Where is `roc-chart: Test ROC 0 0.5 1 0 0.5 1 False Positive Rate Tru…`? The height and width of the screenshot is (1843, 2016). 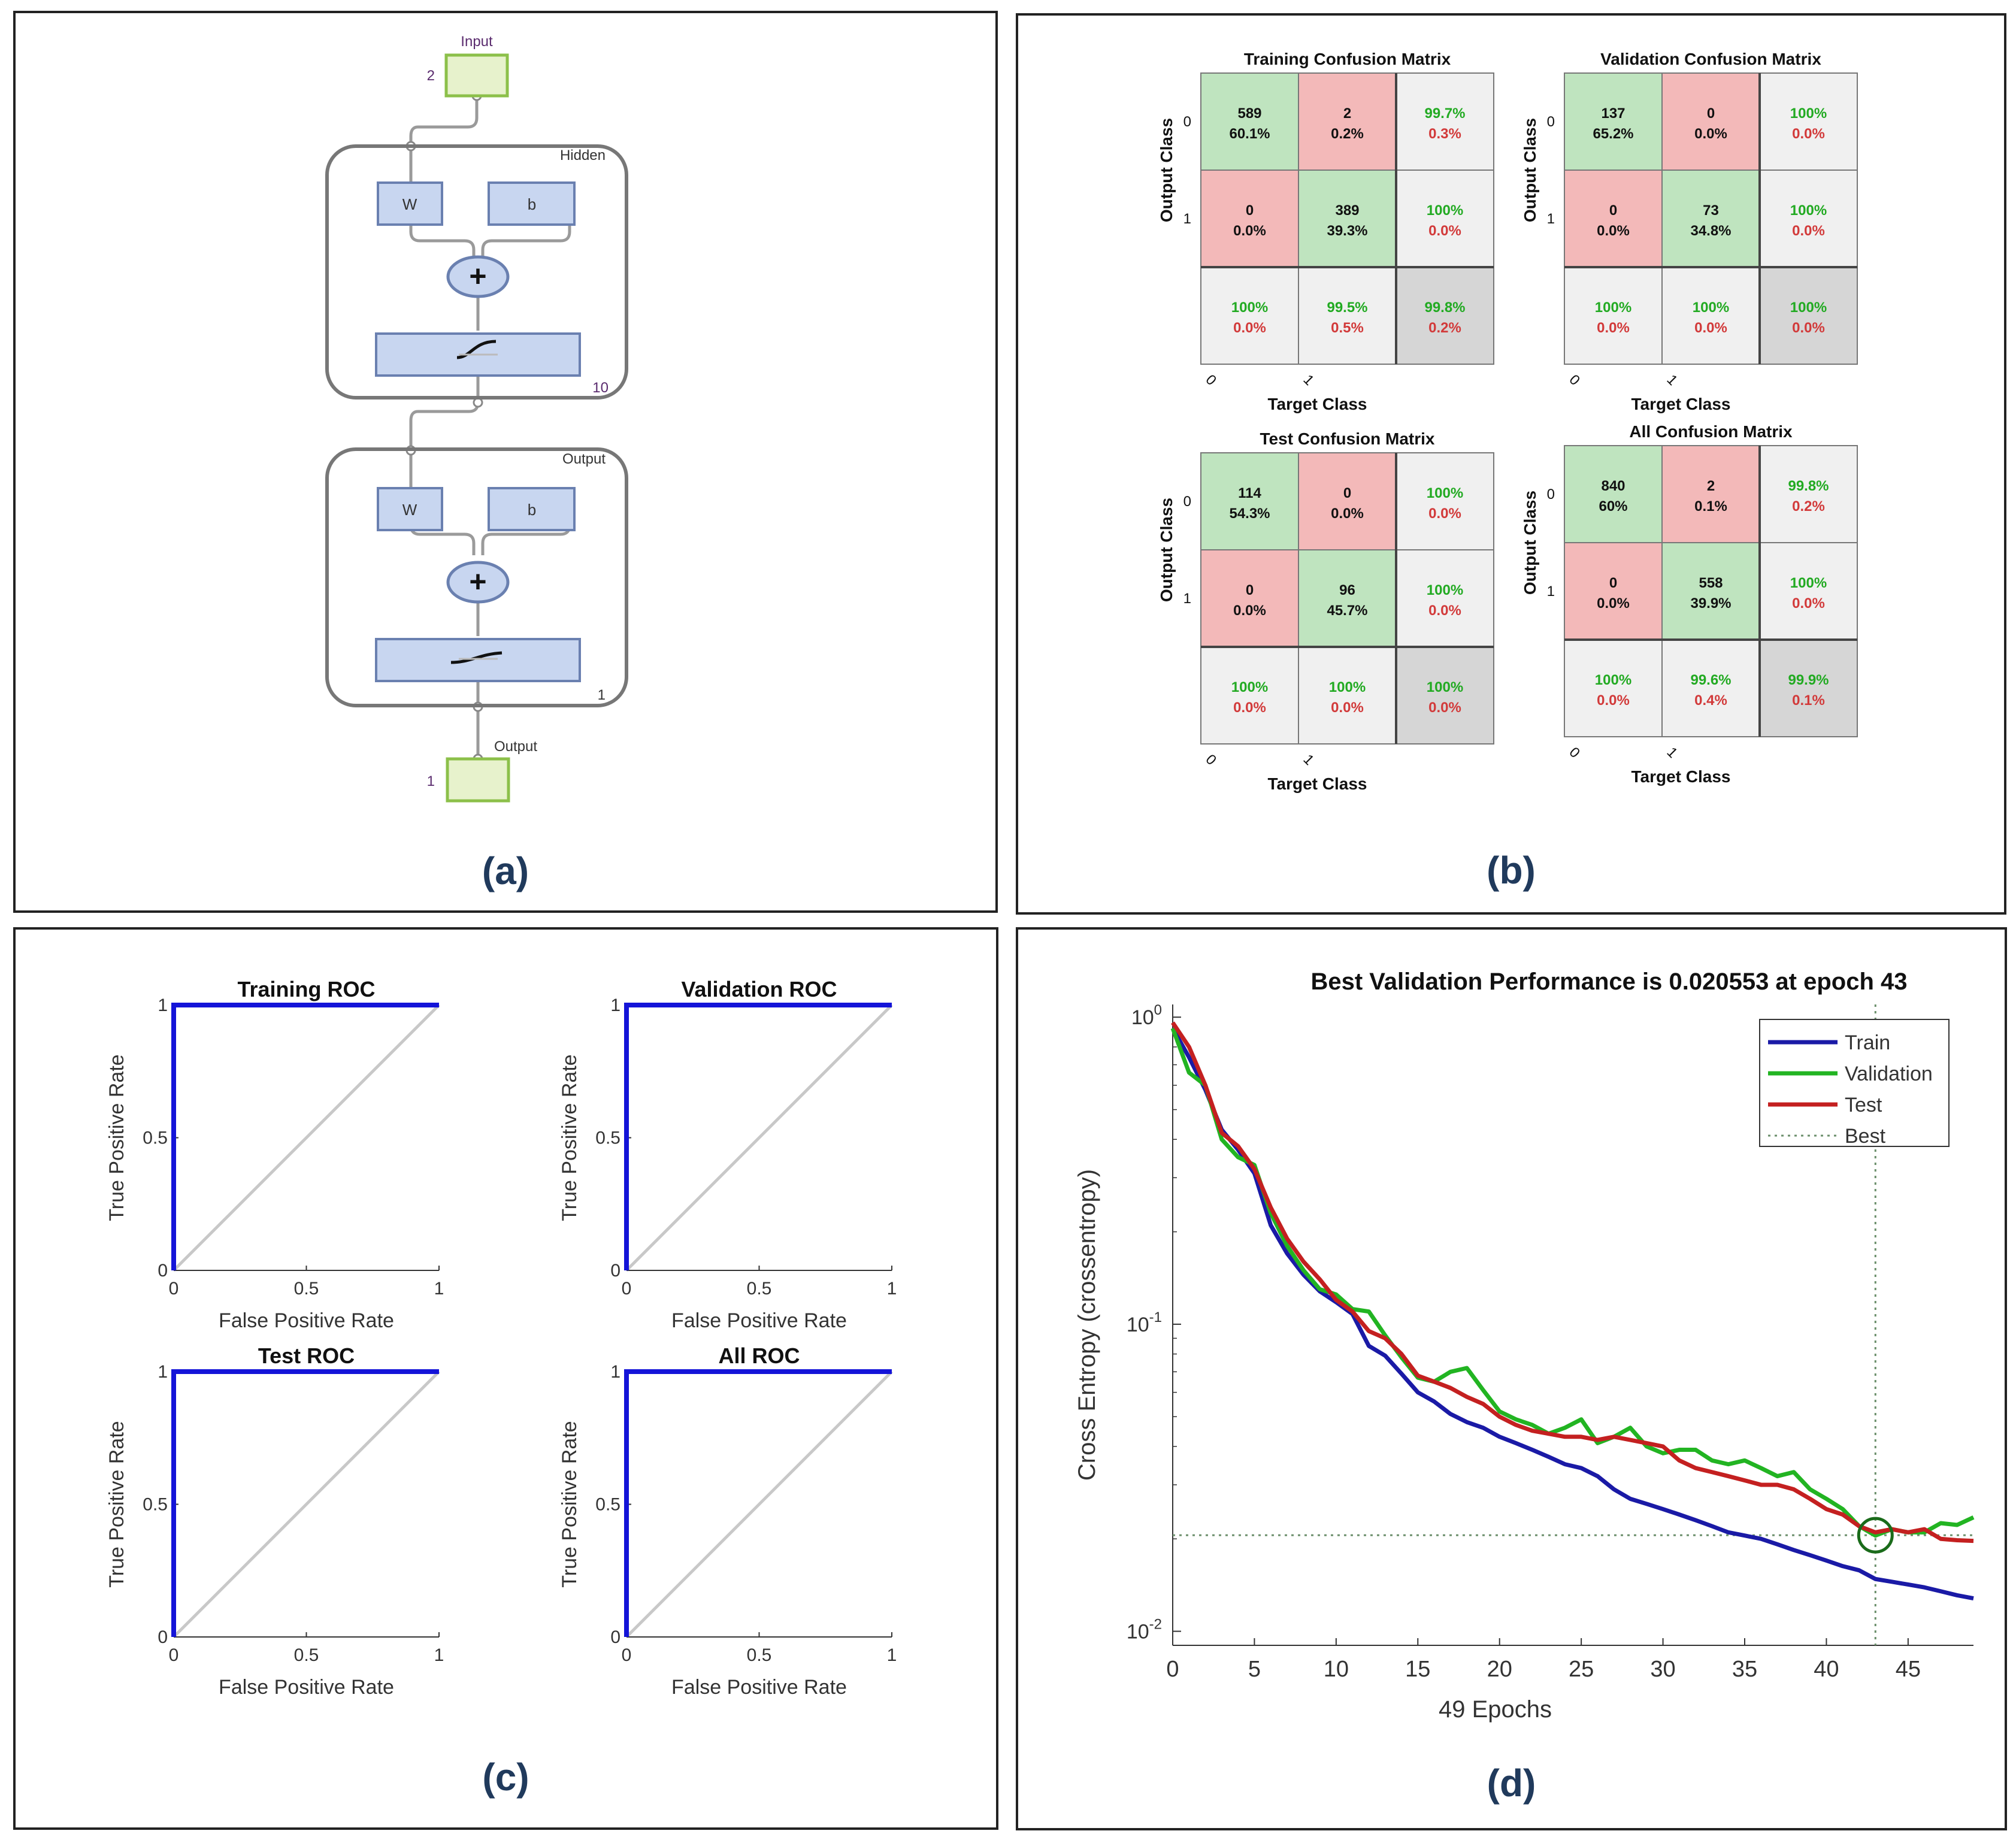 roc-chart: Test ROC 0 0.5 1 0 0.5 1 False Positive Rate Tru… is located at coordinates (274, 1521).